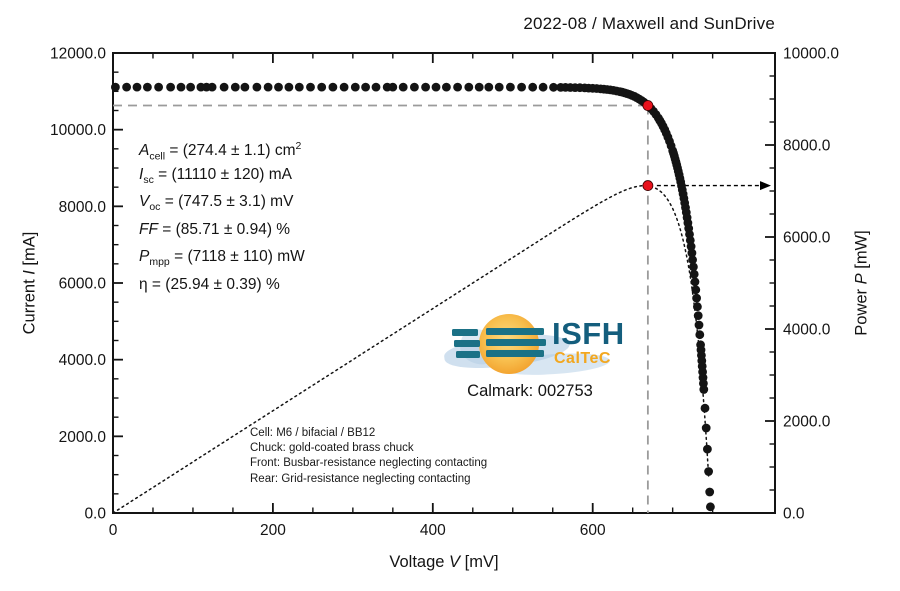  Describe the element at coordinates (222, 202) in the screenshot. I see `annotation-voc: Voc = (747.5 ± 3.1) mV` at that location.